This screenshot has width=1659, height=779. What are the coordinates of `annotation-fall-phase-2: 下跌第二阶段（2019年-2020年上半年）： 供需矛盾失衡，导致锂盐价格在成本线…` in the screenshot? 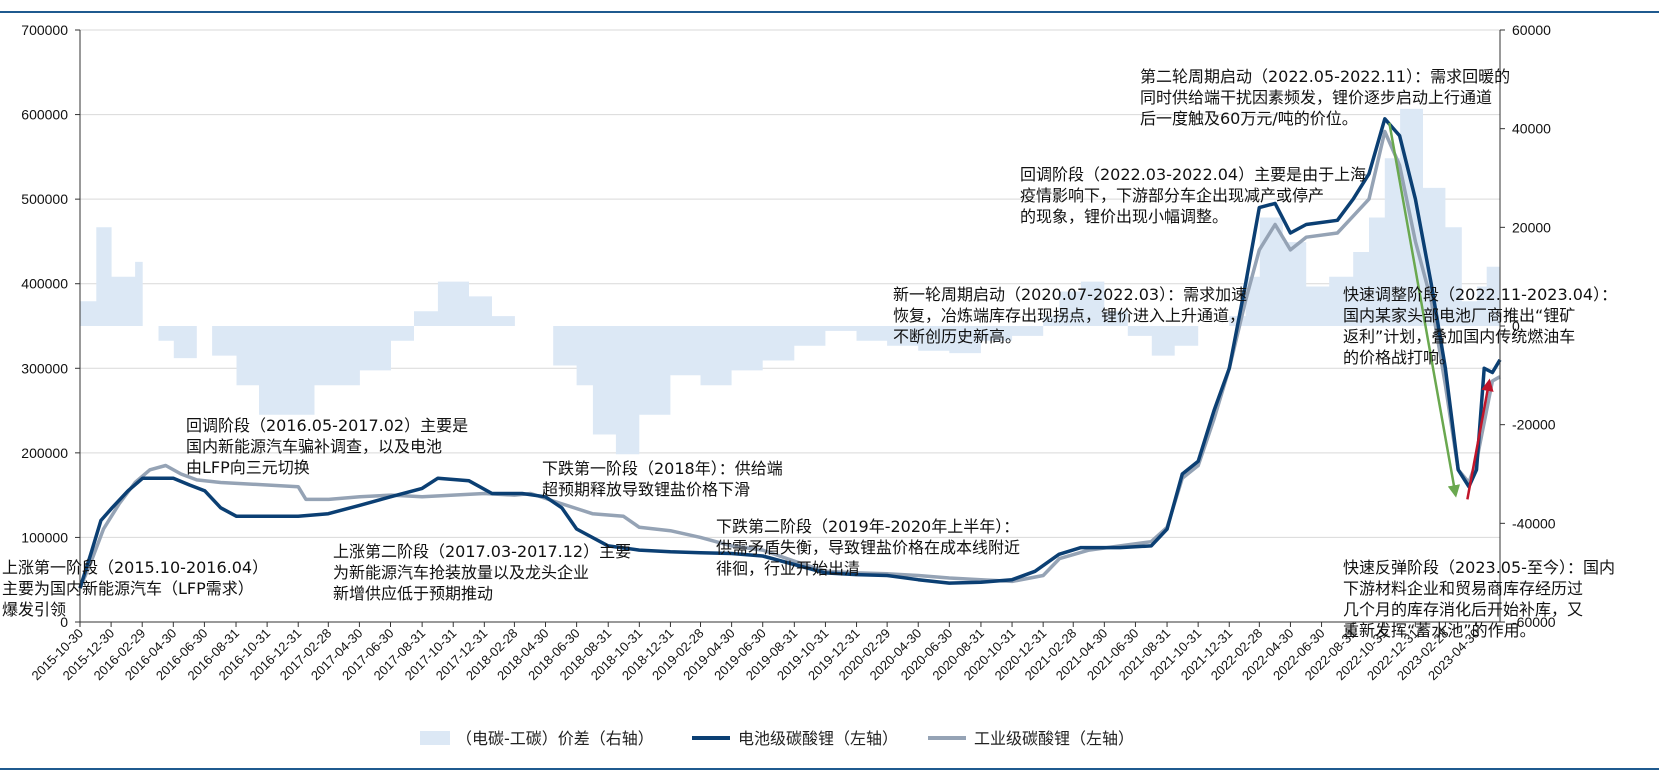 It's located at (868, 547).